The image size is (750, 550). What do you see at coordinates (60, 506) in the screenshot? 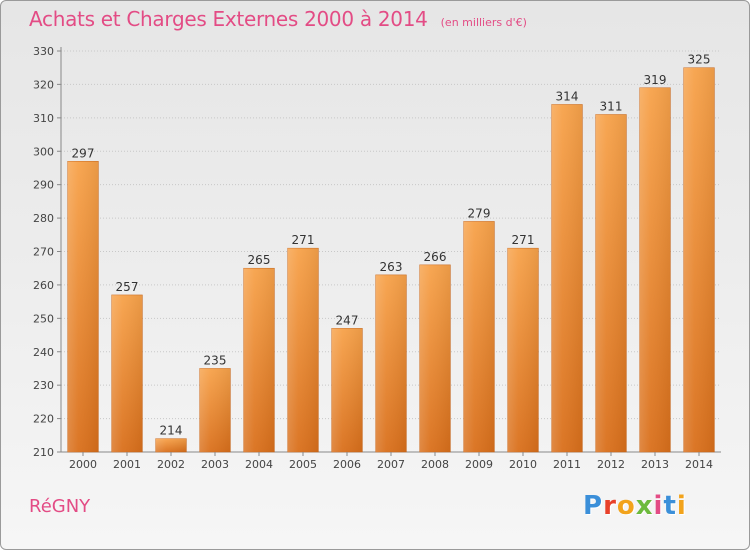
I see `place-name: RéGNY` at bounding box center [60, 506].